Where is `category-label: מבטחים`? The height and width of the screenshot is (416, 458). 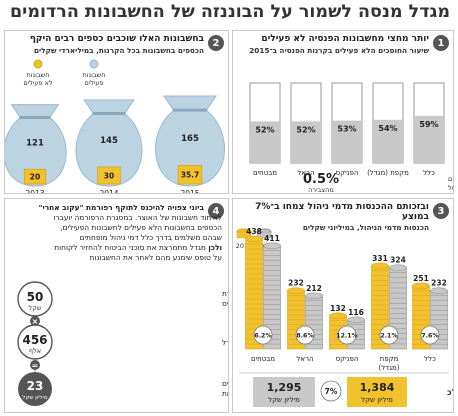 category-label: מבטחים is located at coordinates (263, 359).